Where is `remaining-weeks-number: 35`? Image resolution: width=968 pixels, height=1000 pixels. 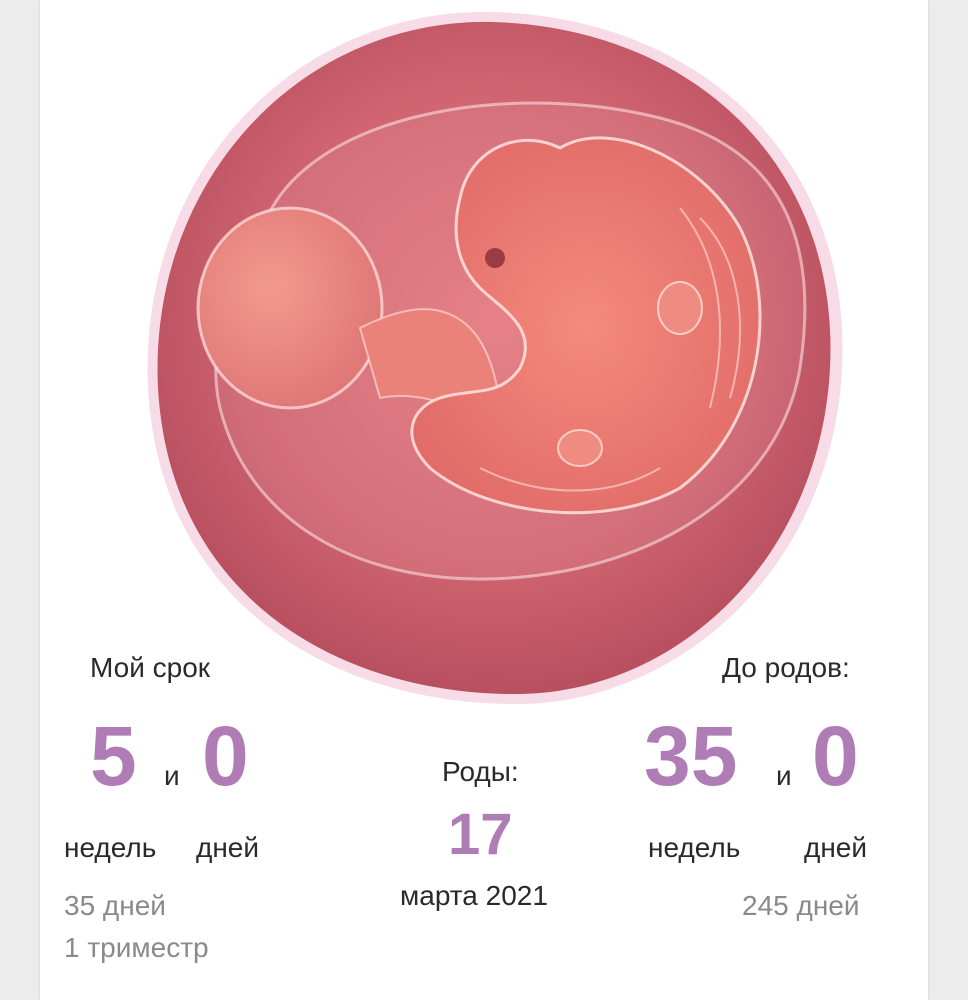
remaining-weeks-number: 35 is located at coordinates (691, 756).